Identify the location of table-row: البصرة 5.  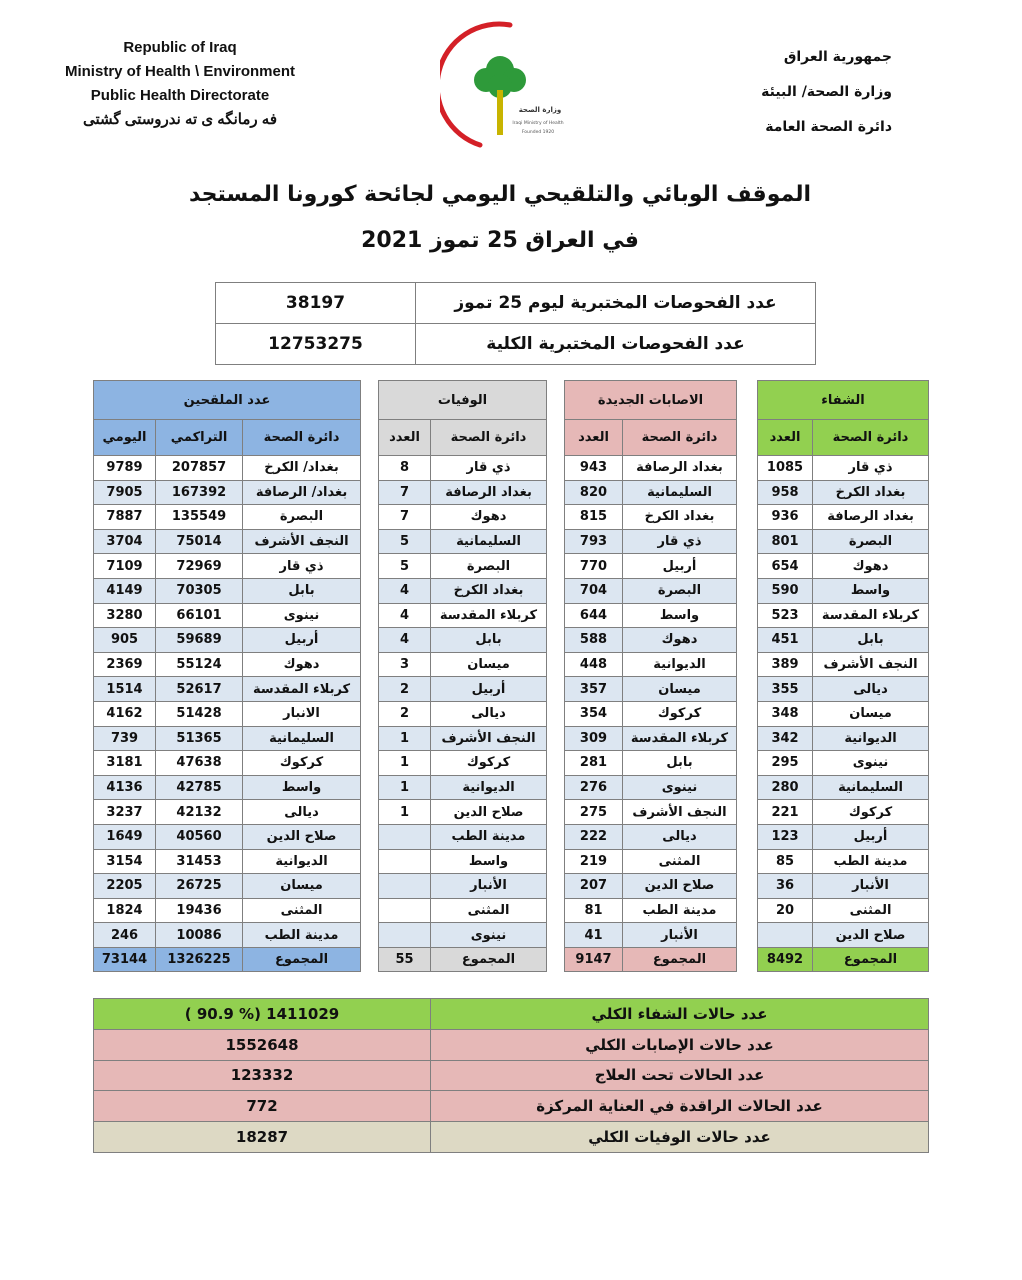
(462, 566).